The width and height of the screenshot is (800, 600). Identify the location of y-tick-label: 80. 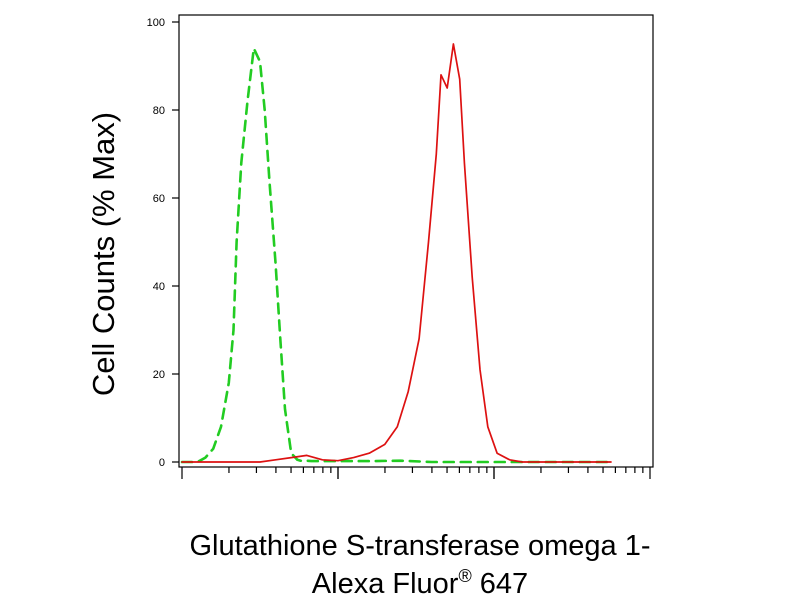
(159, 111).